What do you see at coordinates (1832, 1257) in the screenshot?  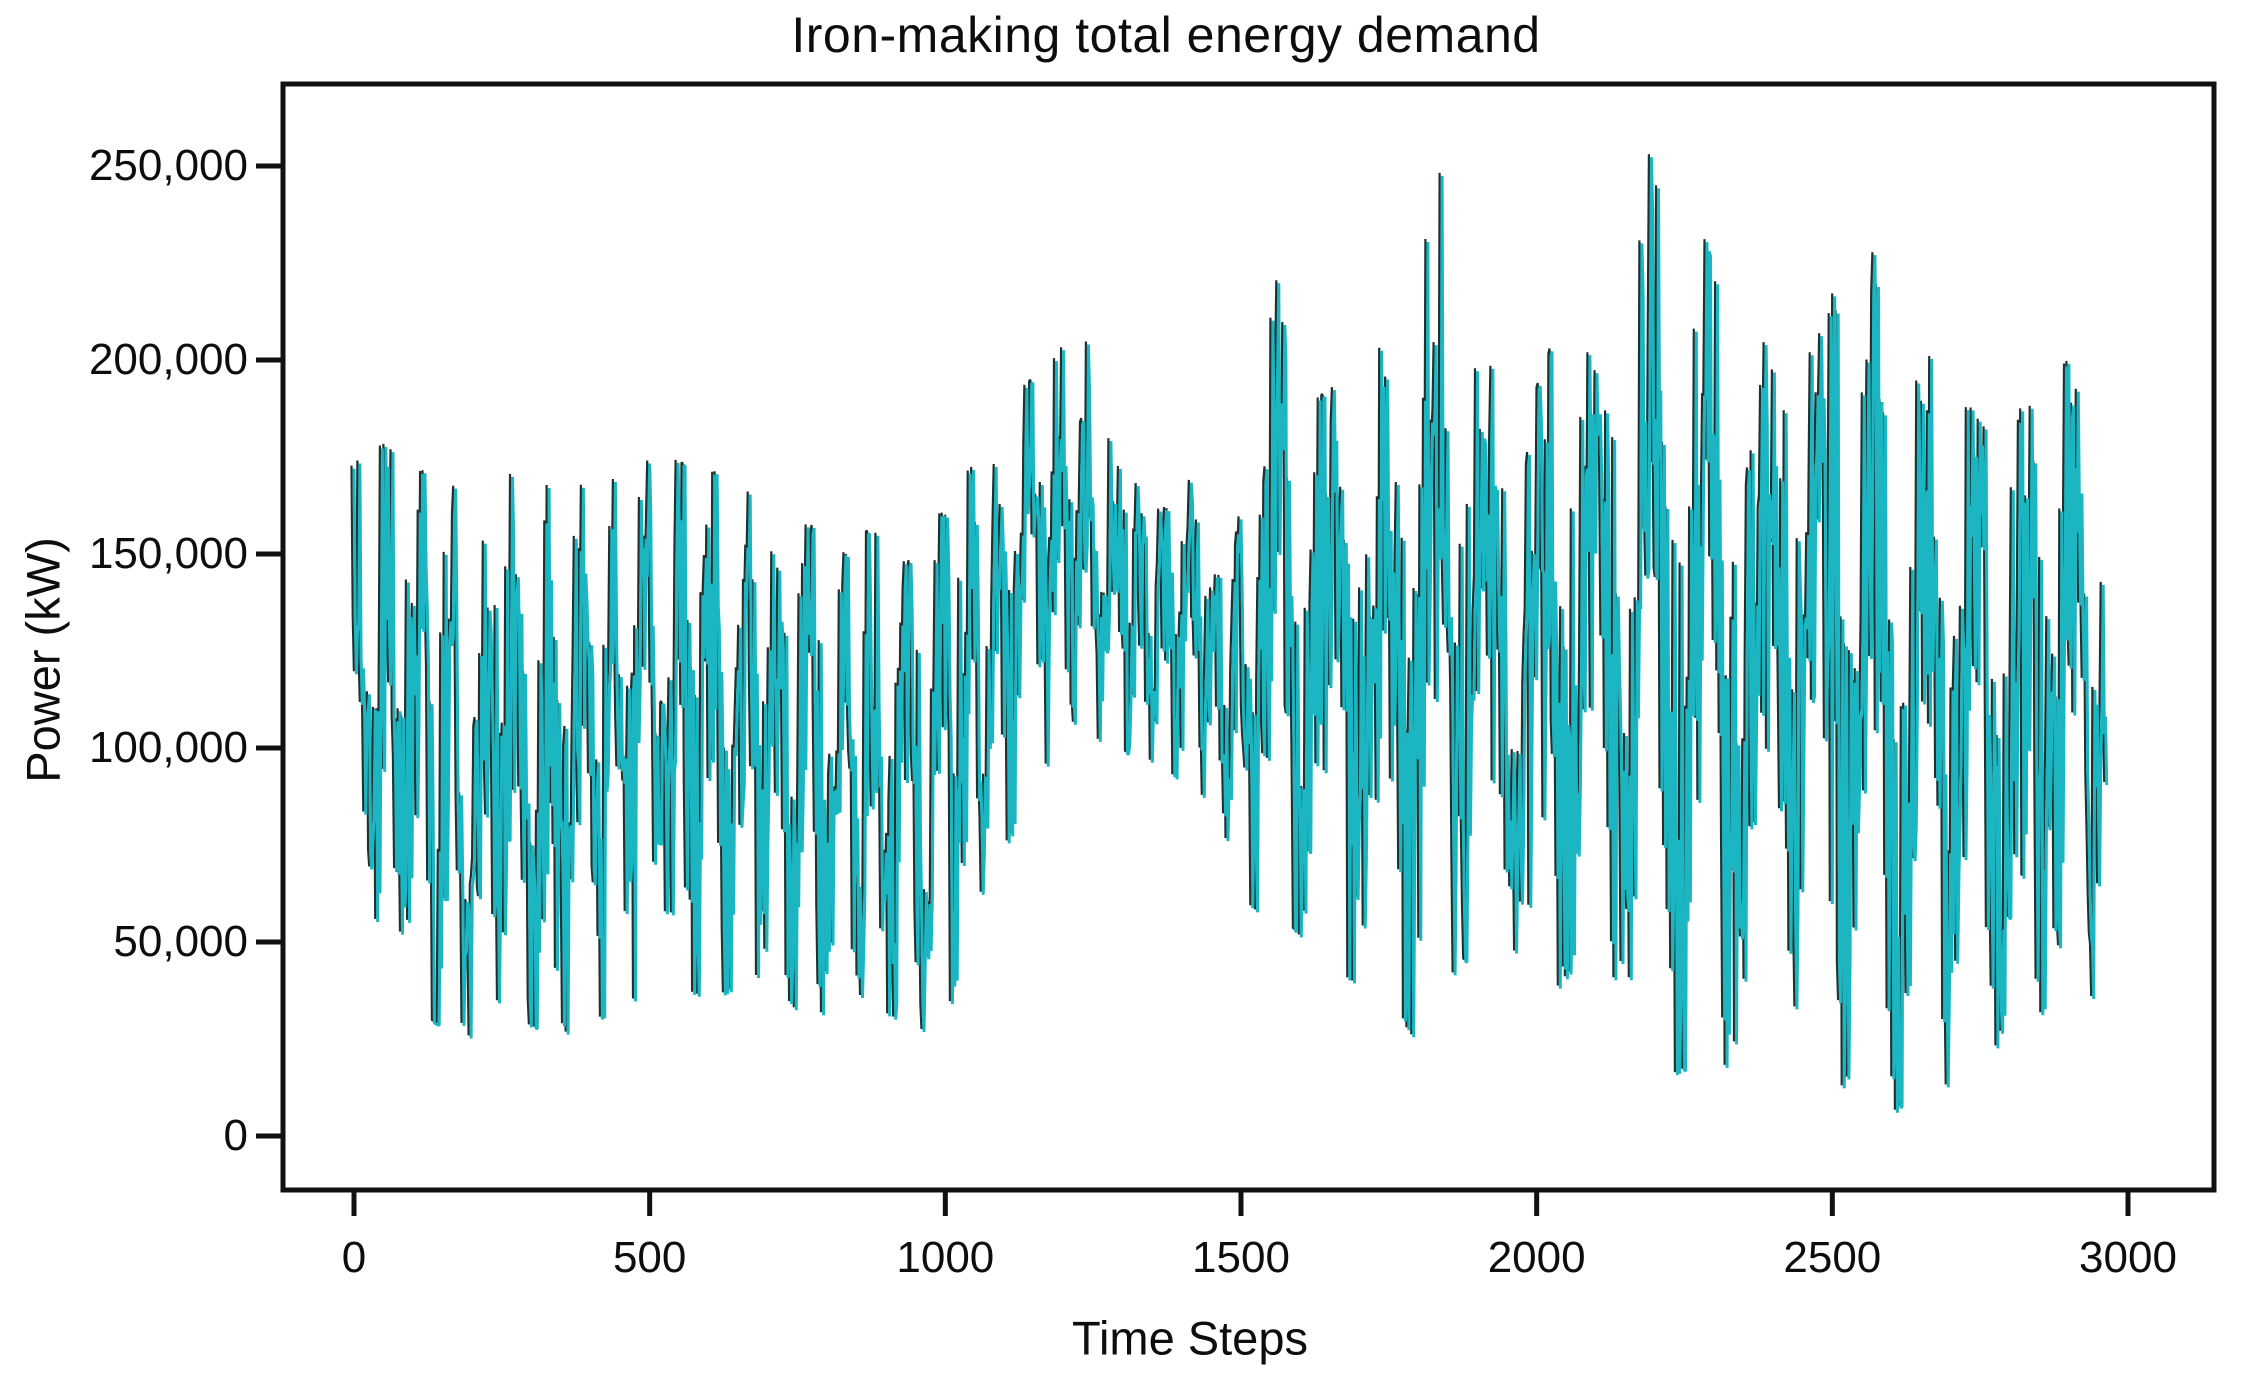 I see `x-tick-label: 2500` at bounding box center [1832, 1257].